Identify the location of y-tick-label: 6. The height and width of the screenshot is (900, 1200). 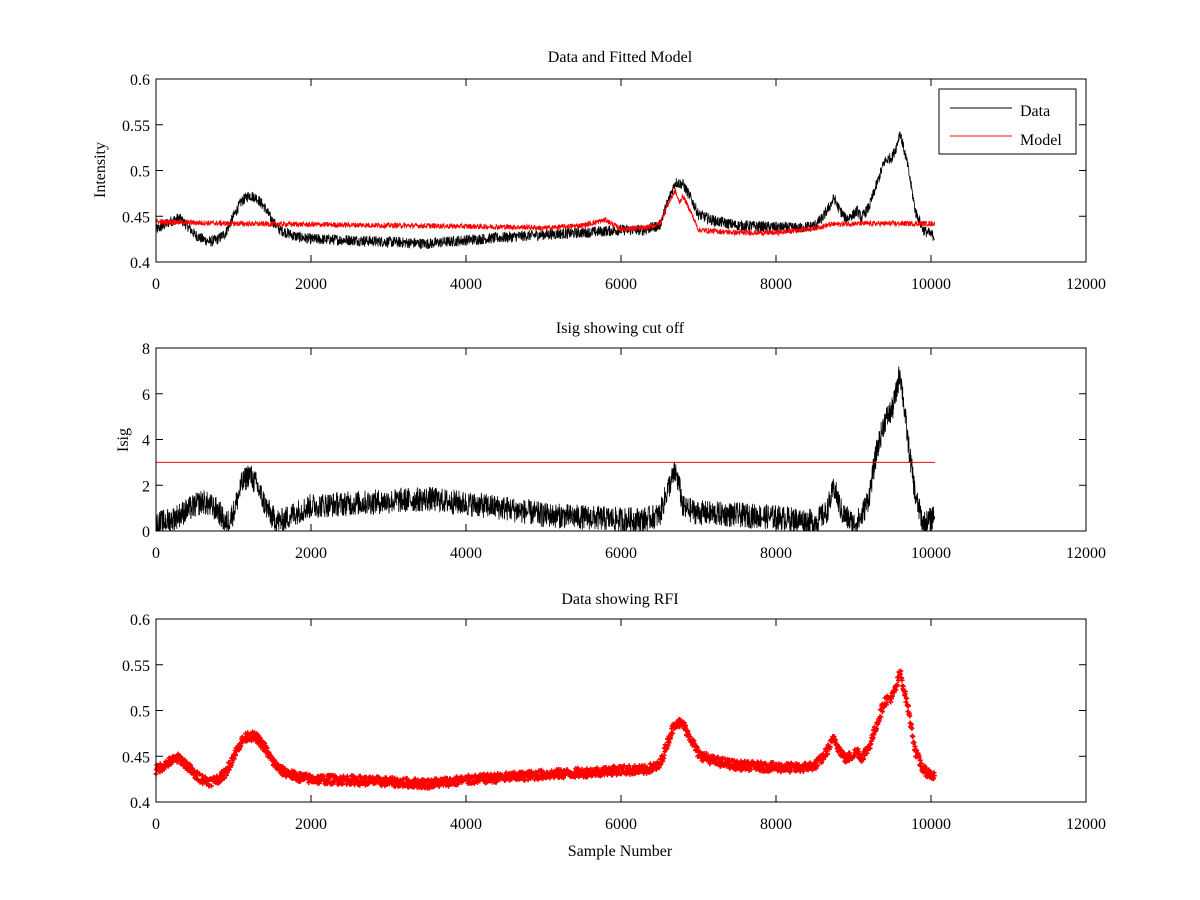
(146, 395).